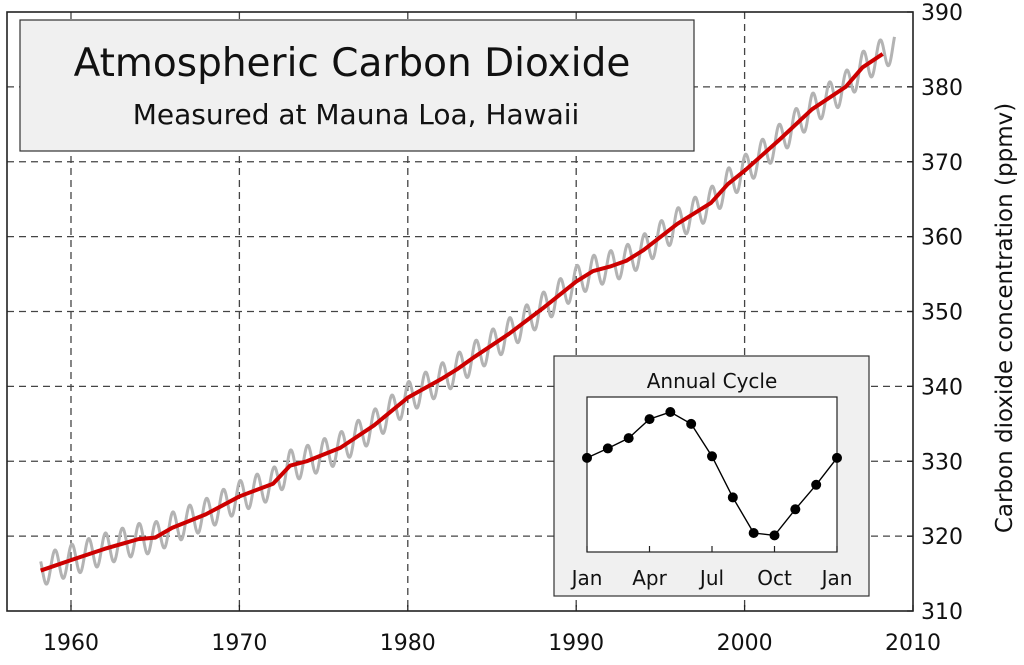 The width and height of the screenshot is (1024, 665). What do you see at coordinates (942, 537) in the screenshot?
I see `y-tick-label: 320` at bounding box center [942, 537].